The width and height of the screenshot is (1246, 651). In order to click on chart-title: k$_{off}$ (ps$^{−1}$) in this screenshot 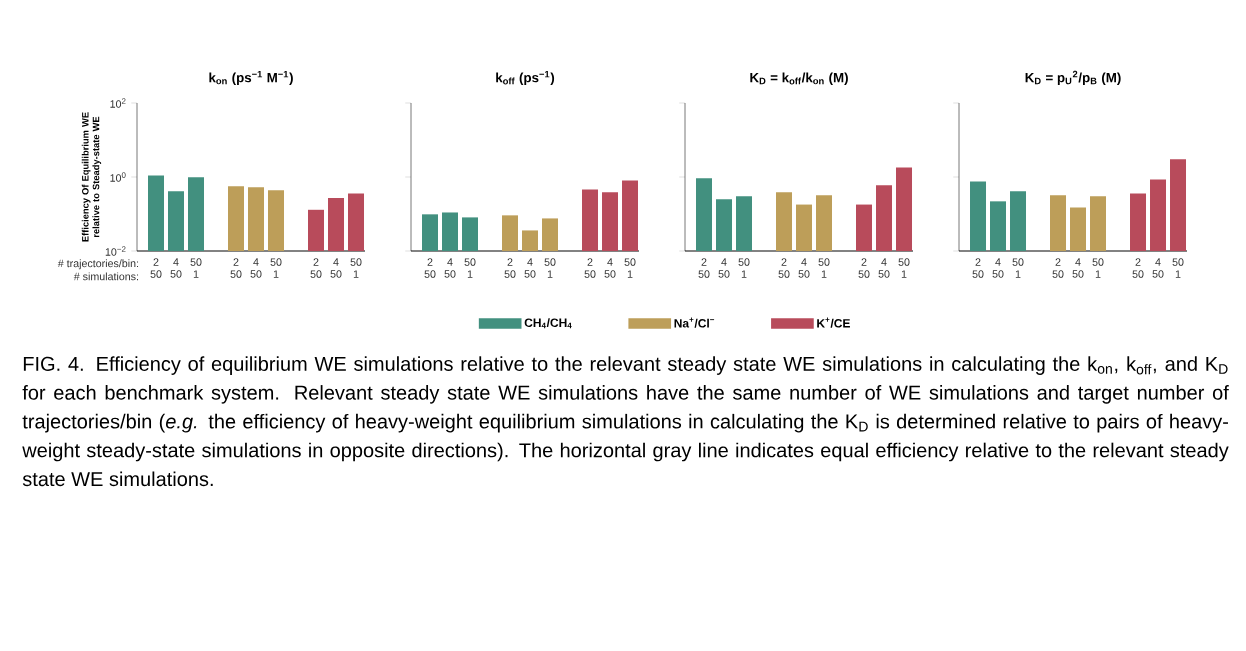, I will do `click(525, 77)`.